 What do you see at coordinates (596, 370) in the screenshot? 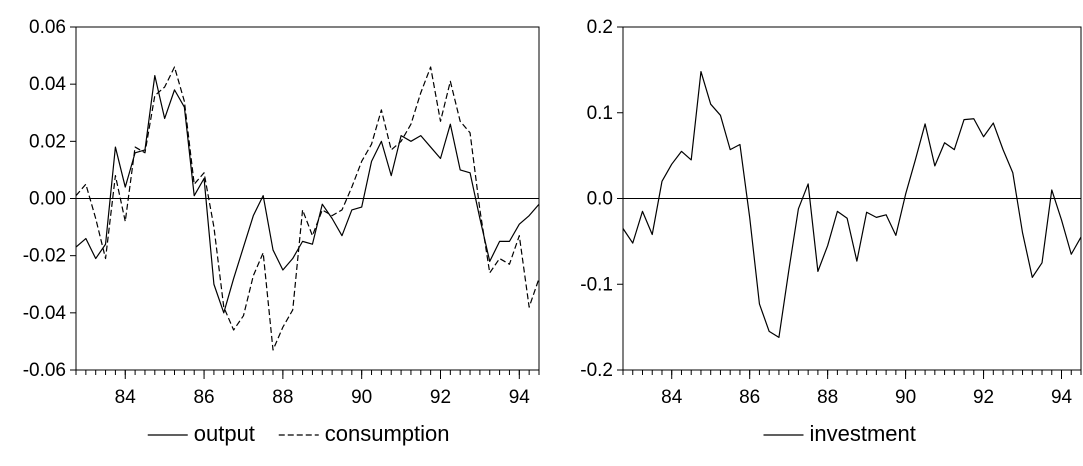
I see `y-tick-label: -0.2` at bounding box center [596, 370].